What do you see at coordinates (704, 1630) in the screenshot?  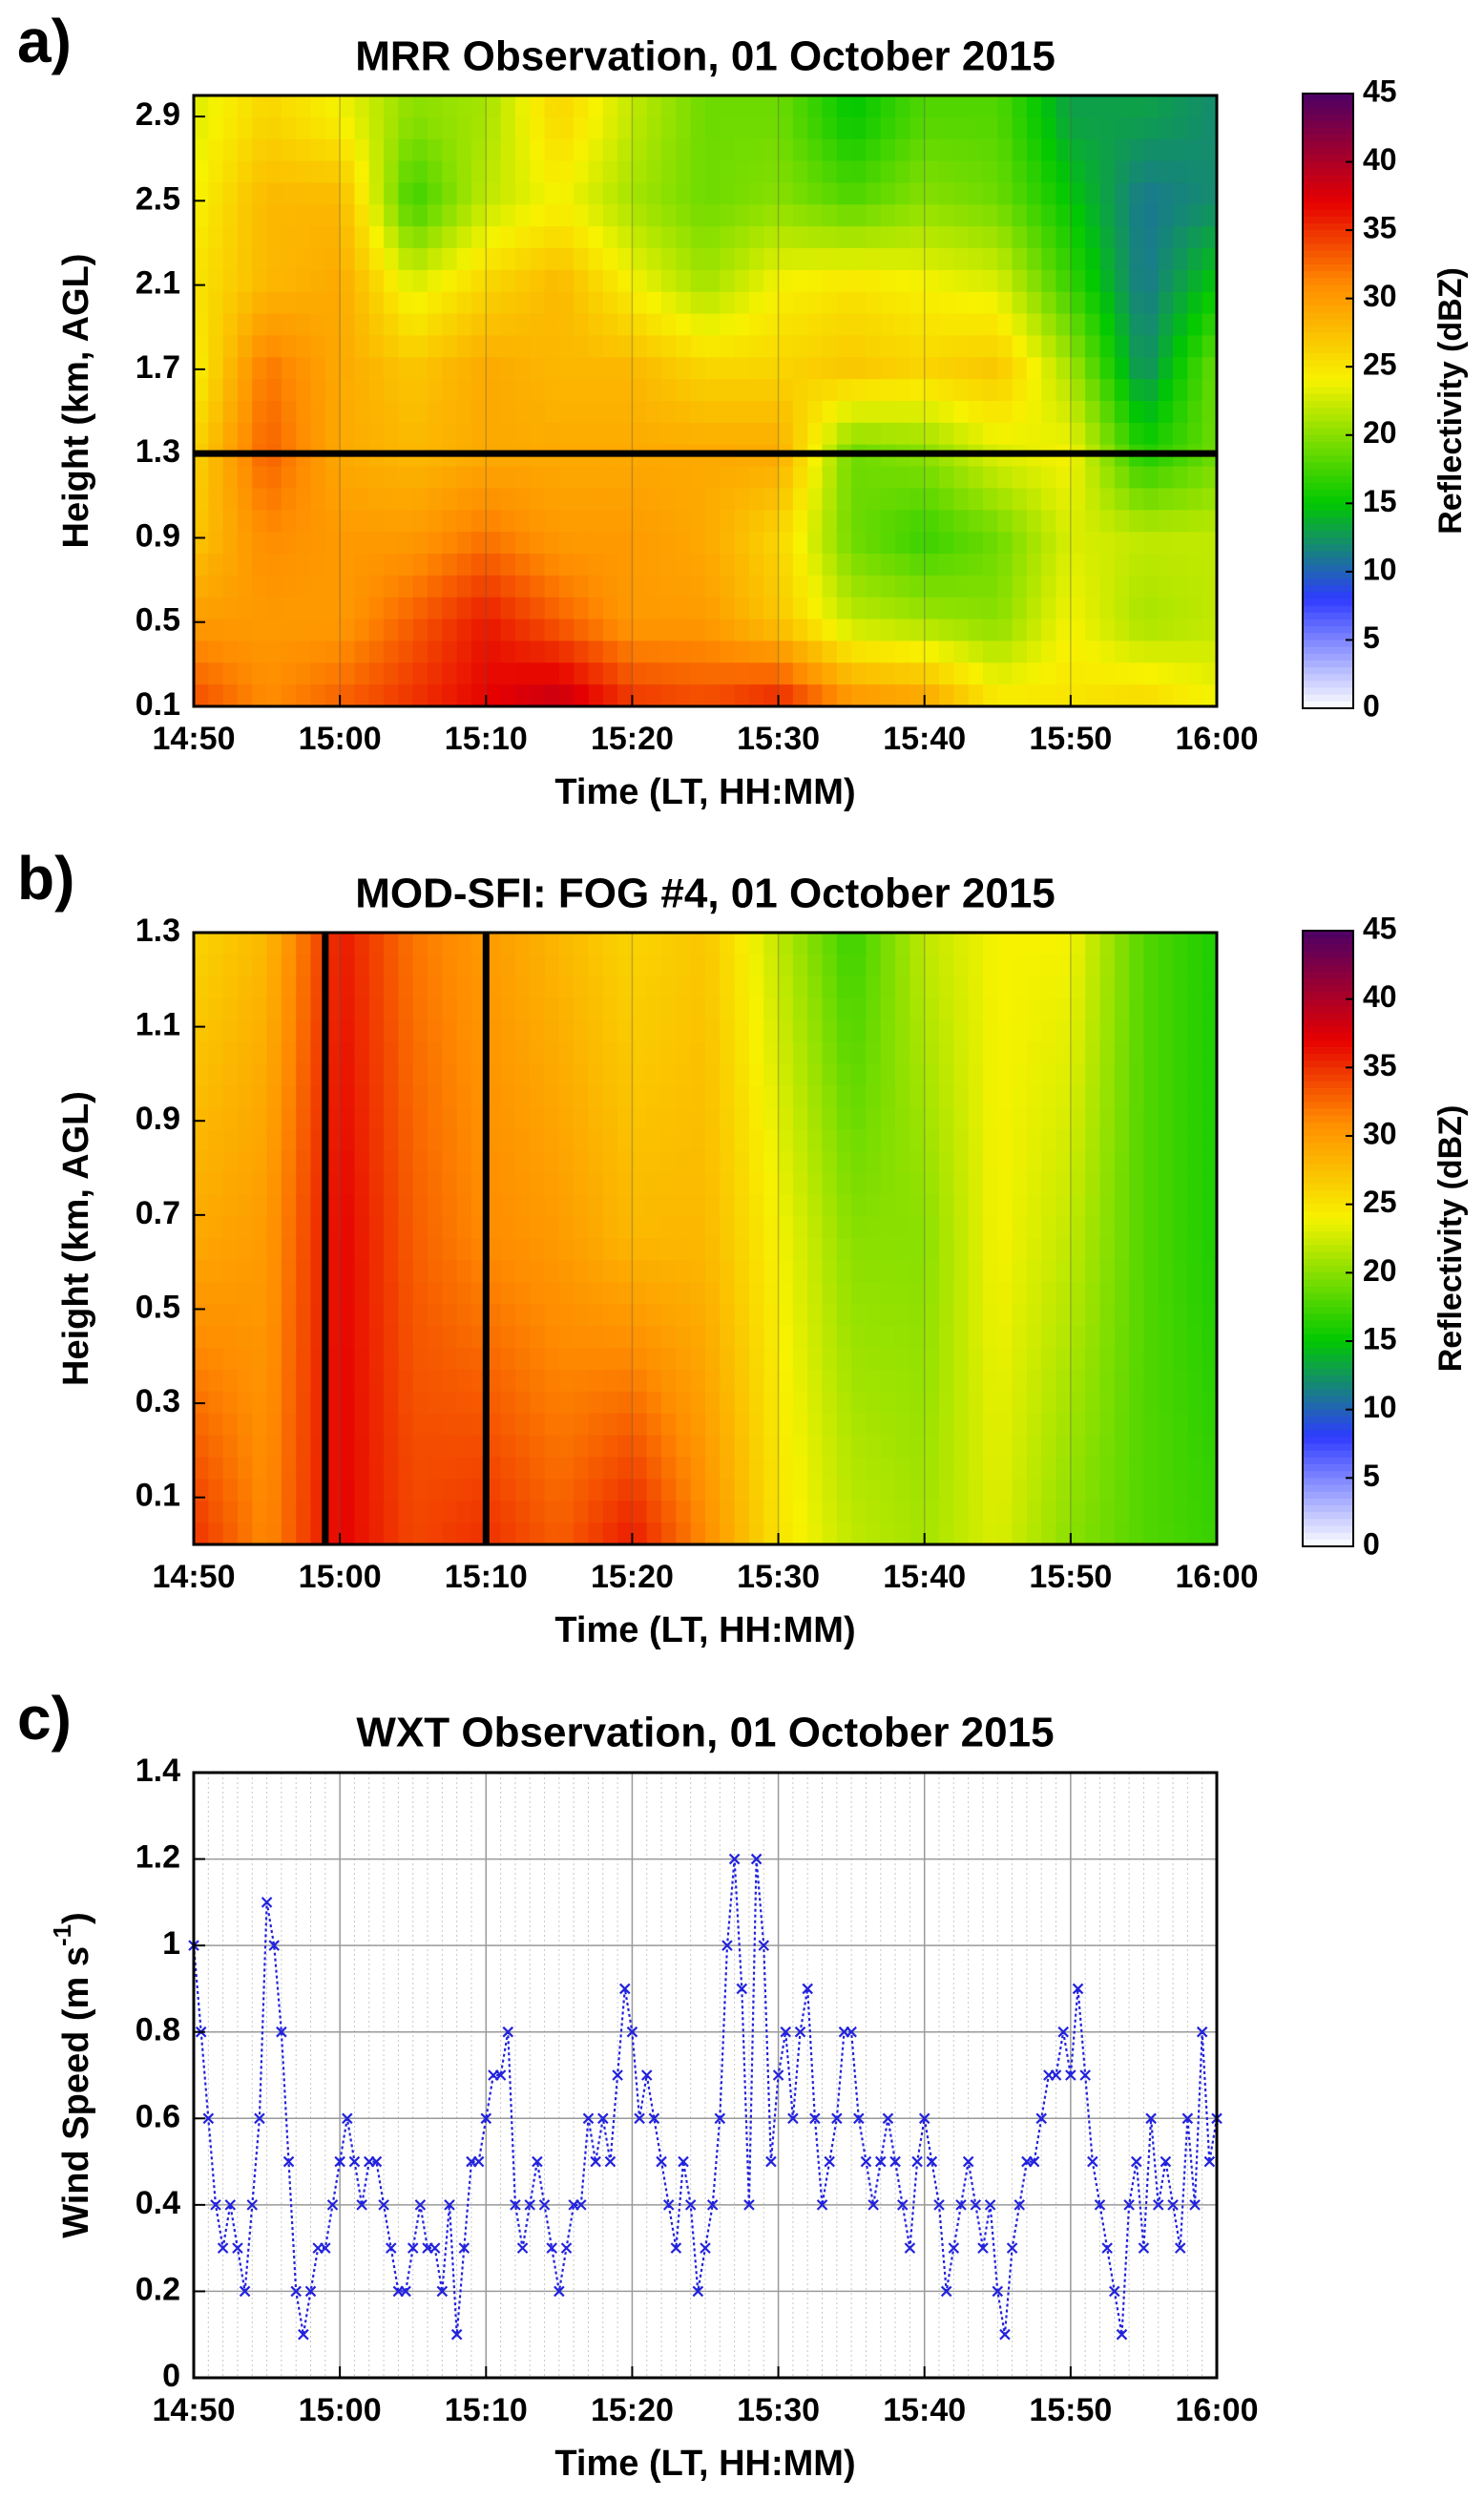 I see `x-axis-label: Time (LT, HH:MM)` at bounding box center [704, 1630].